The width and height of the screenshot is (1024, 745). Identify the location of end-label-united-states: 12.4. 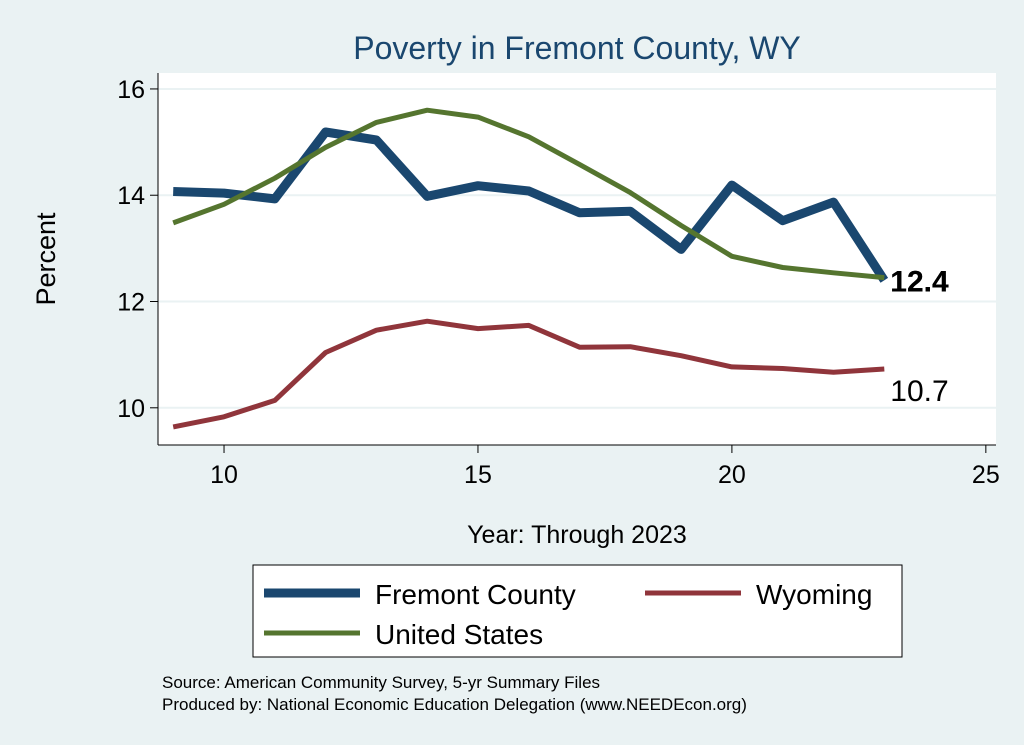
(919, 281).